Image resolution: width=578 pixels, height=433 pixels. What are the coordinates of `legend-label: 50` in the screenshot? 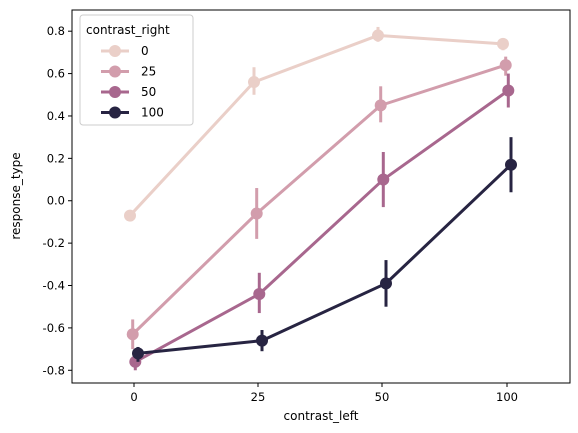 It's located at (148, 92).